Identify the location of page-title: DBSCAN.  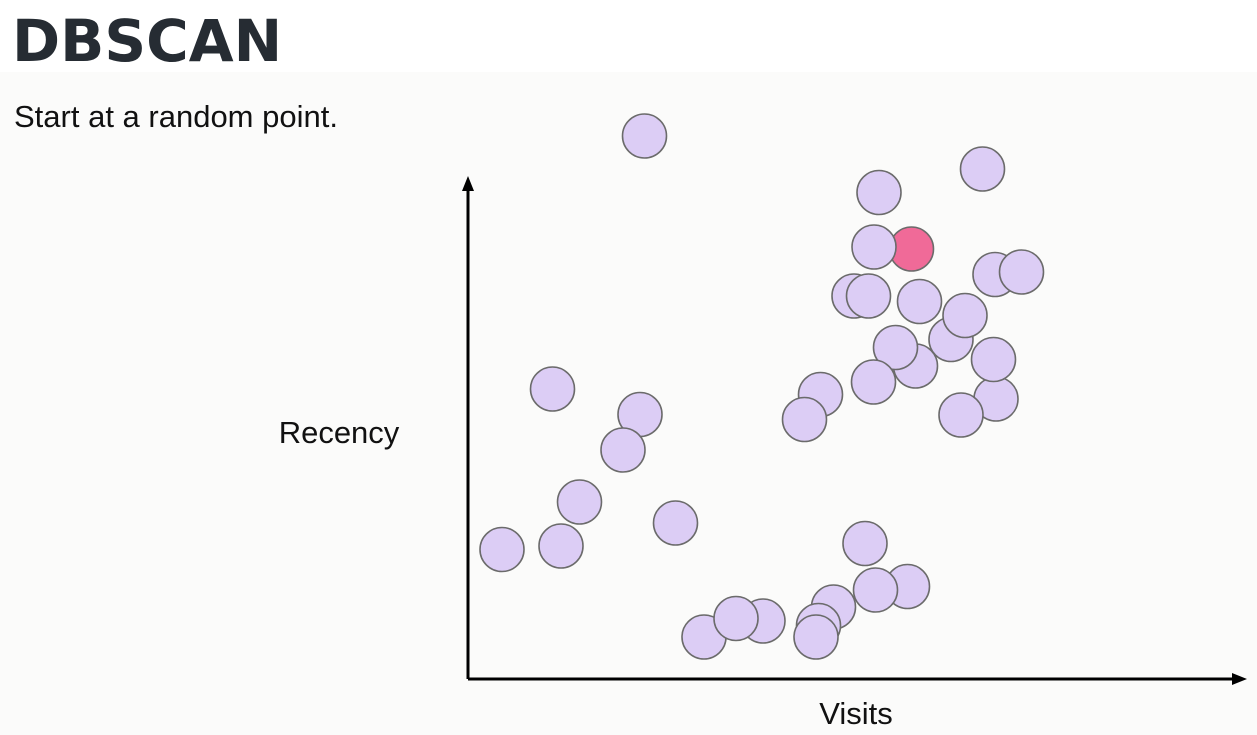
(147, 41).